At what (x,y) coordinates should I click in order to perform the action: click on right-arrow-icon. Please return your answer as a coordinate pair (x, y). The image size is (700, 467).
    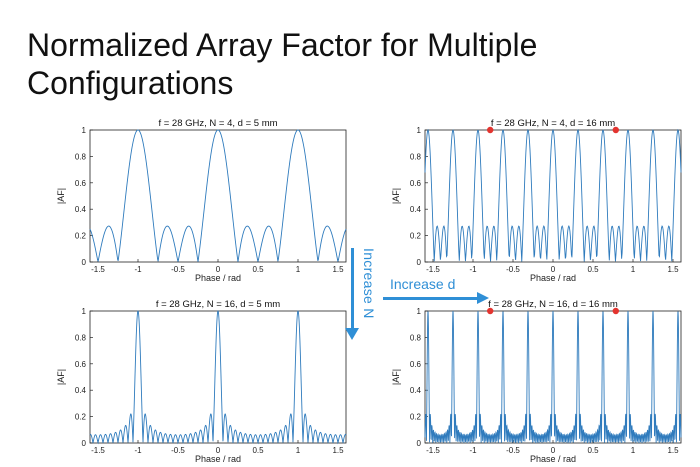
    Looking at the image, I should click on (483, 298).